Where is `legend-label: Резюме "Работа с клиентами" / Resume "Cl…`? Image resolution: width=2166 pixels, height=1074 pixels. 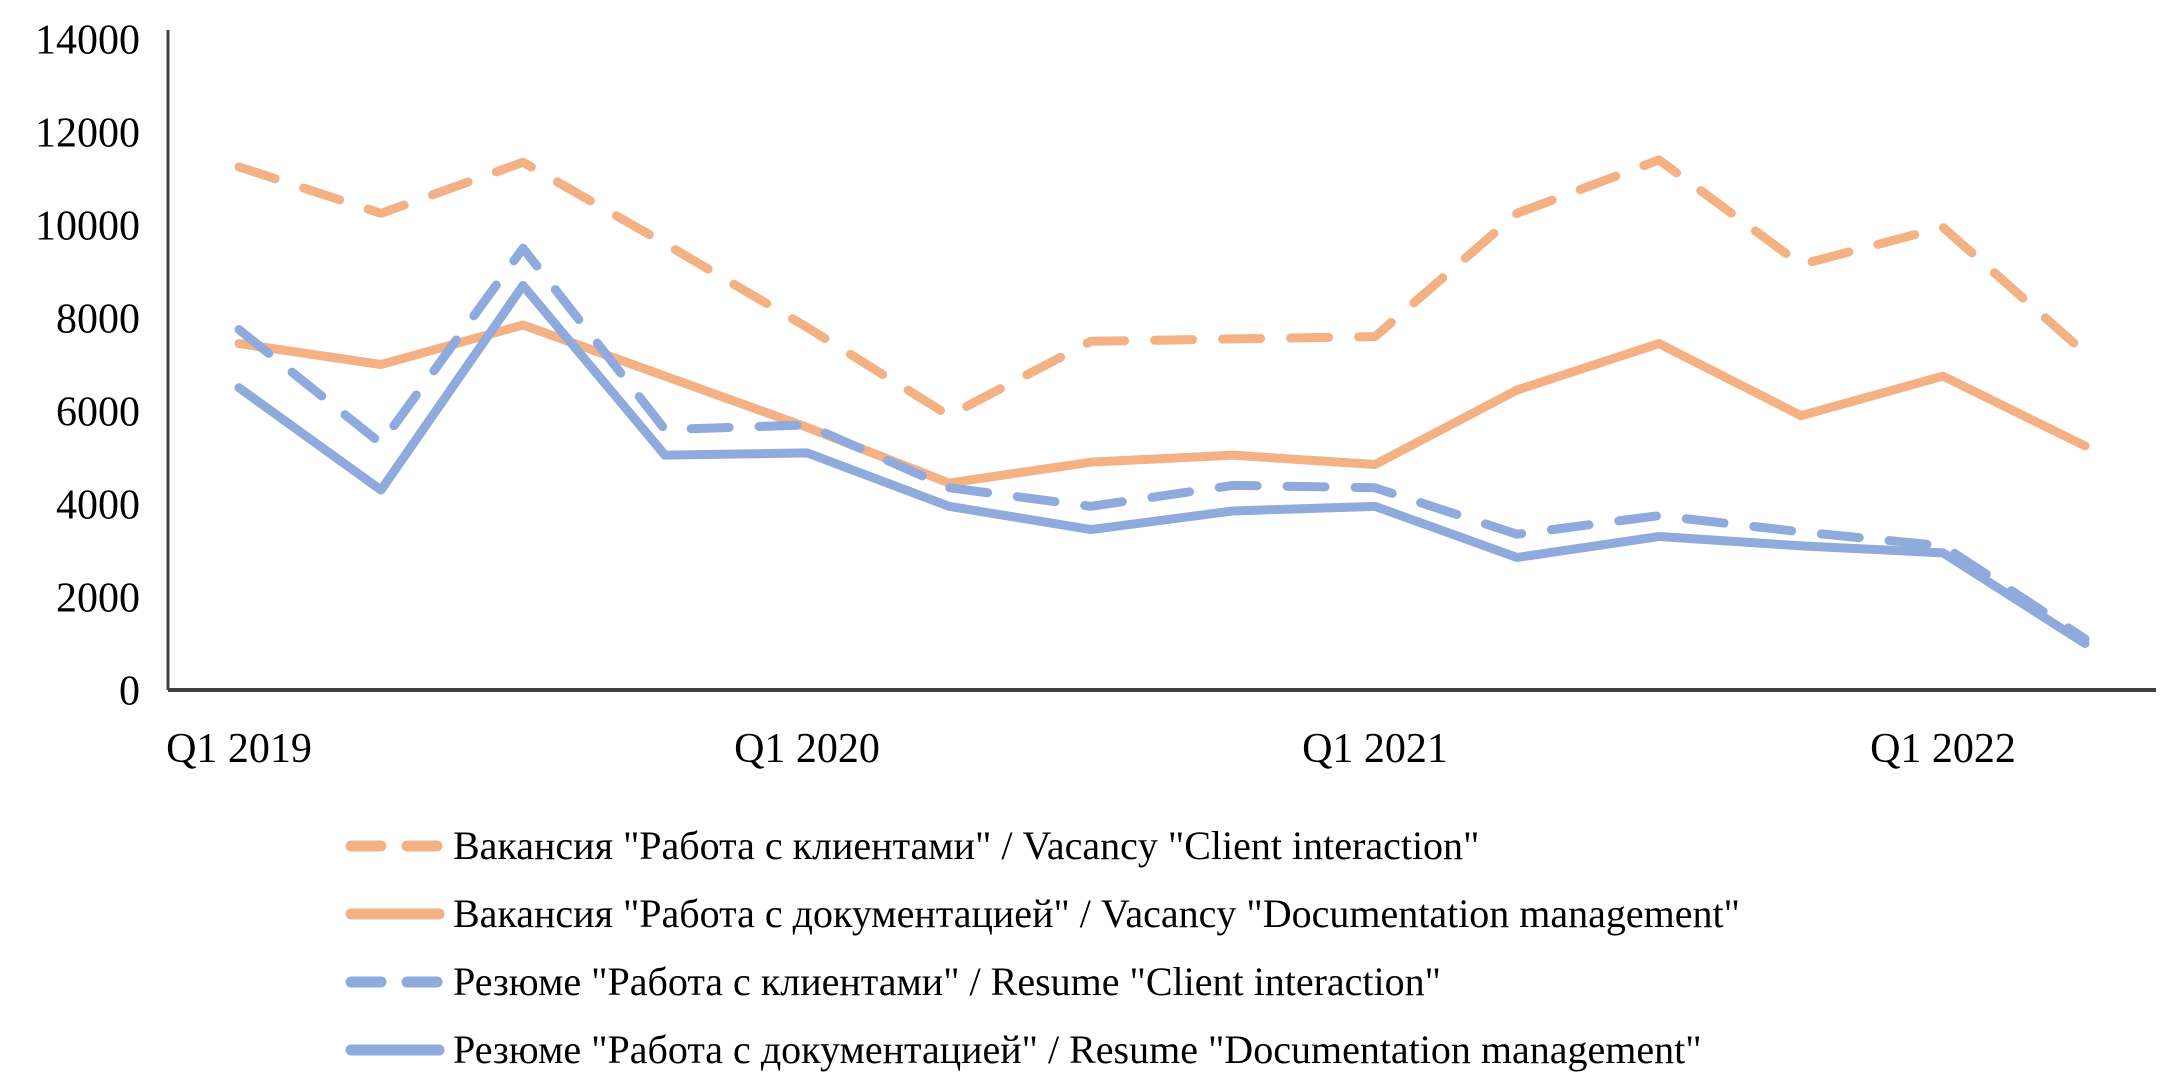
legend-label: Резюме "Работа с клиентами" / Resume "Cl… is located at coordinates (947, 981).